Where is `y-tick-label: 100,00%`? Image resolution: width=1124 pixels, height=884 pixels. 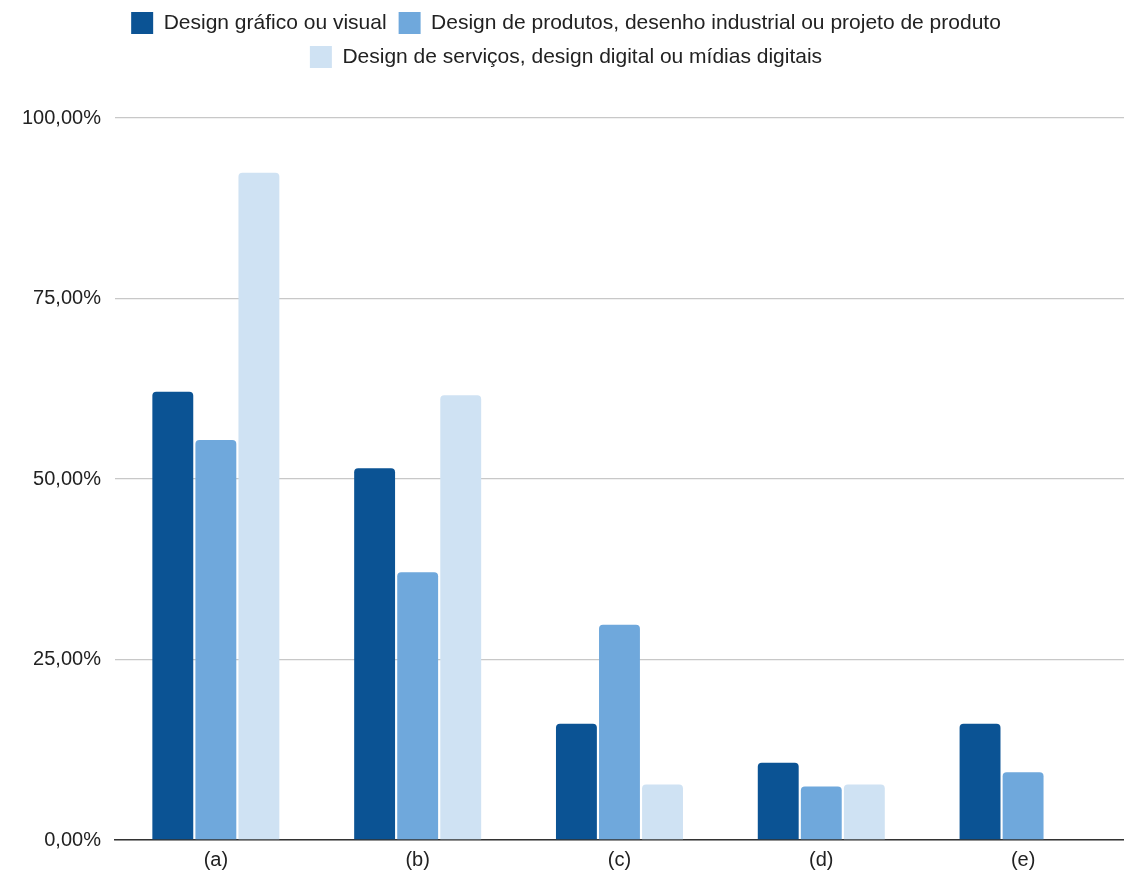 y-tick-label: 100,00% is located at coordinates (61, 116).